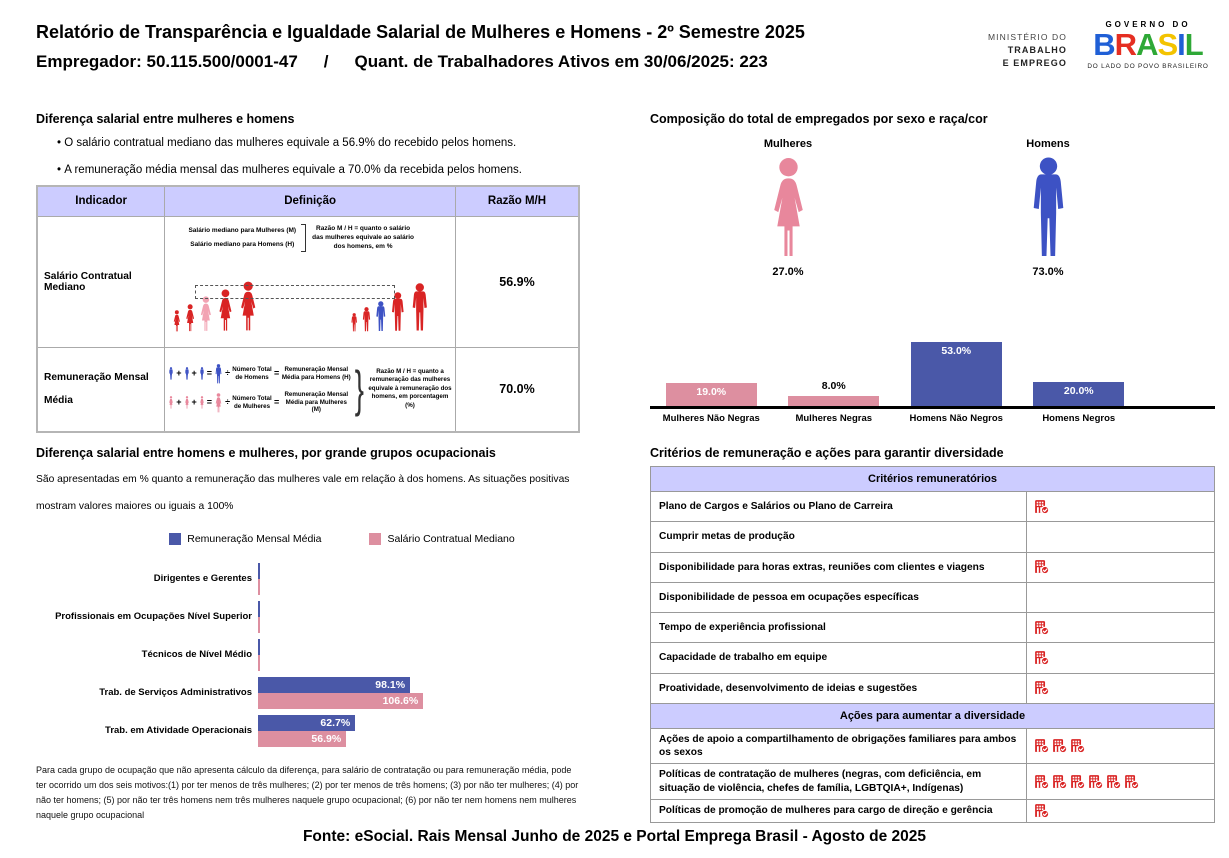  Describe the element at coordinates (1078, 391) in the screenshot. I see `comp-bar-value: 20.0%` at that location.